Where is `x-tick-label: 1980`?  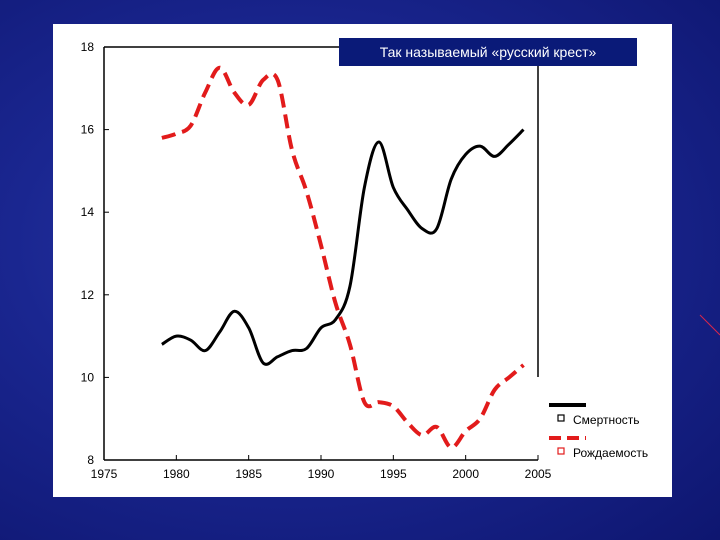
x-tick-label: 1980 is located at coordinates (176, 474).